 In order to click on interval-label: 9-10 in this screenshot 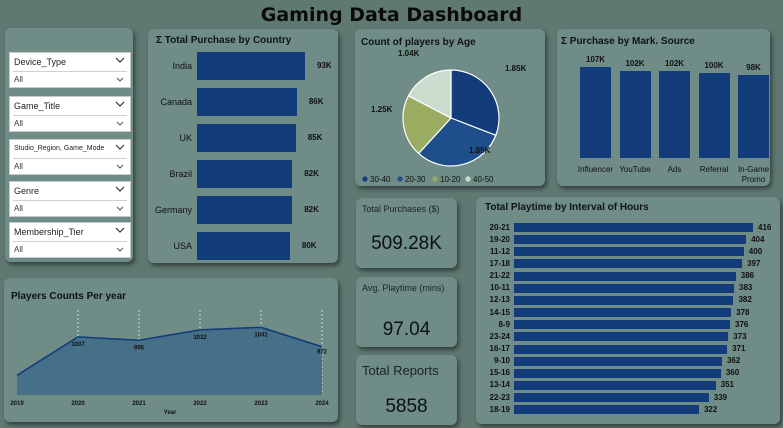, I will do `click(501, 361)`.